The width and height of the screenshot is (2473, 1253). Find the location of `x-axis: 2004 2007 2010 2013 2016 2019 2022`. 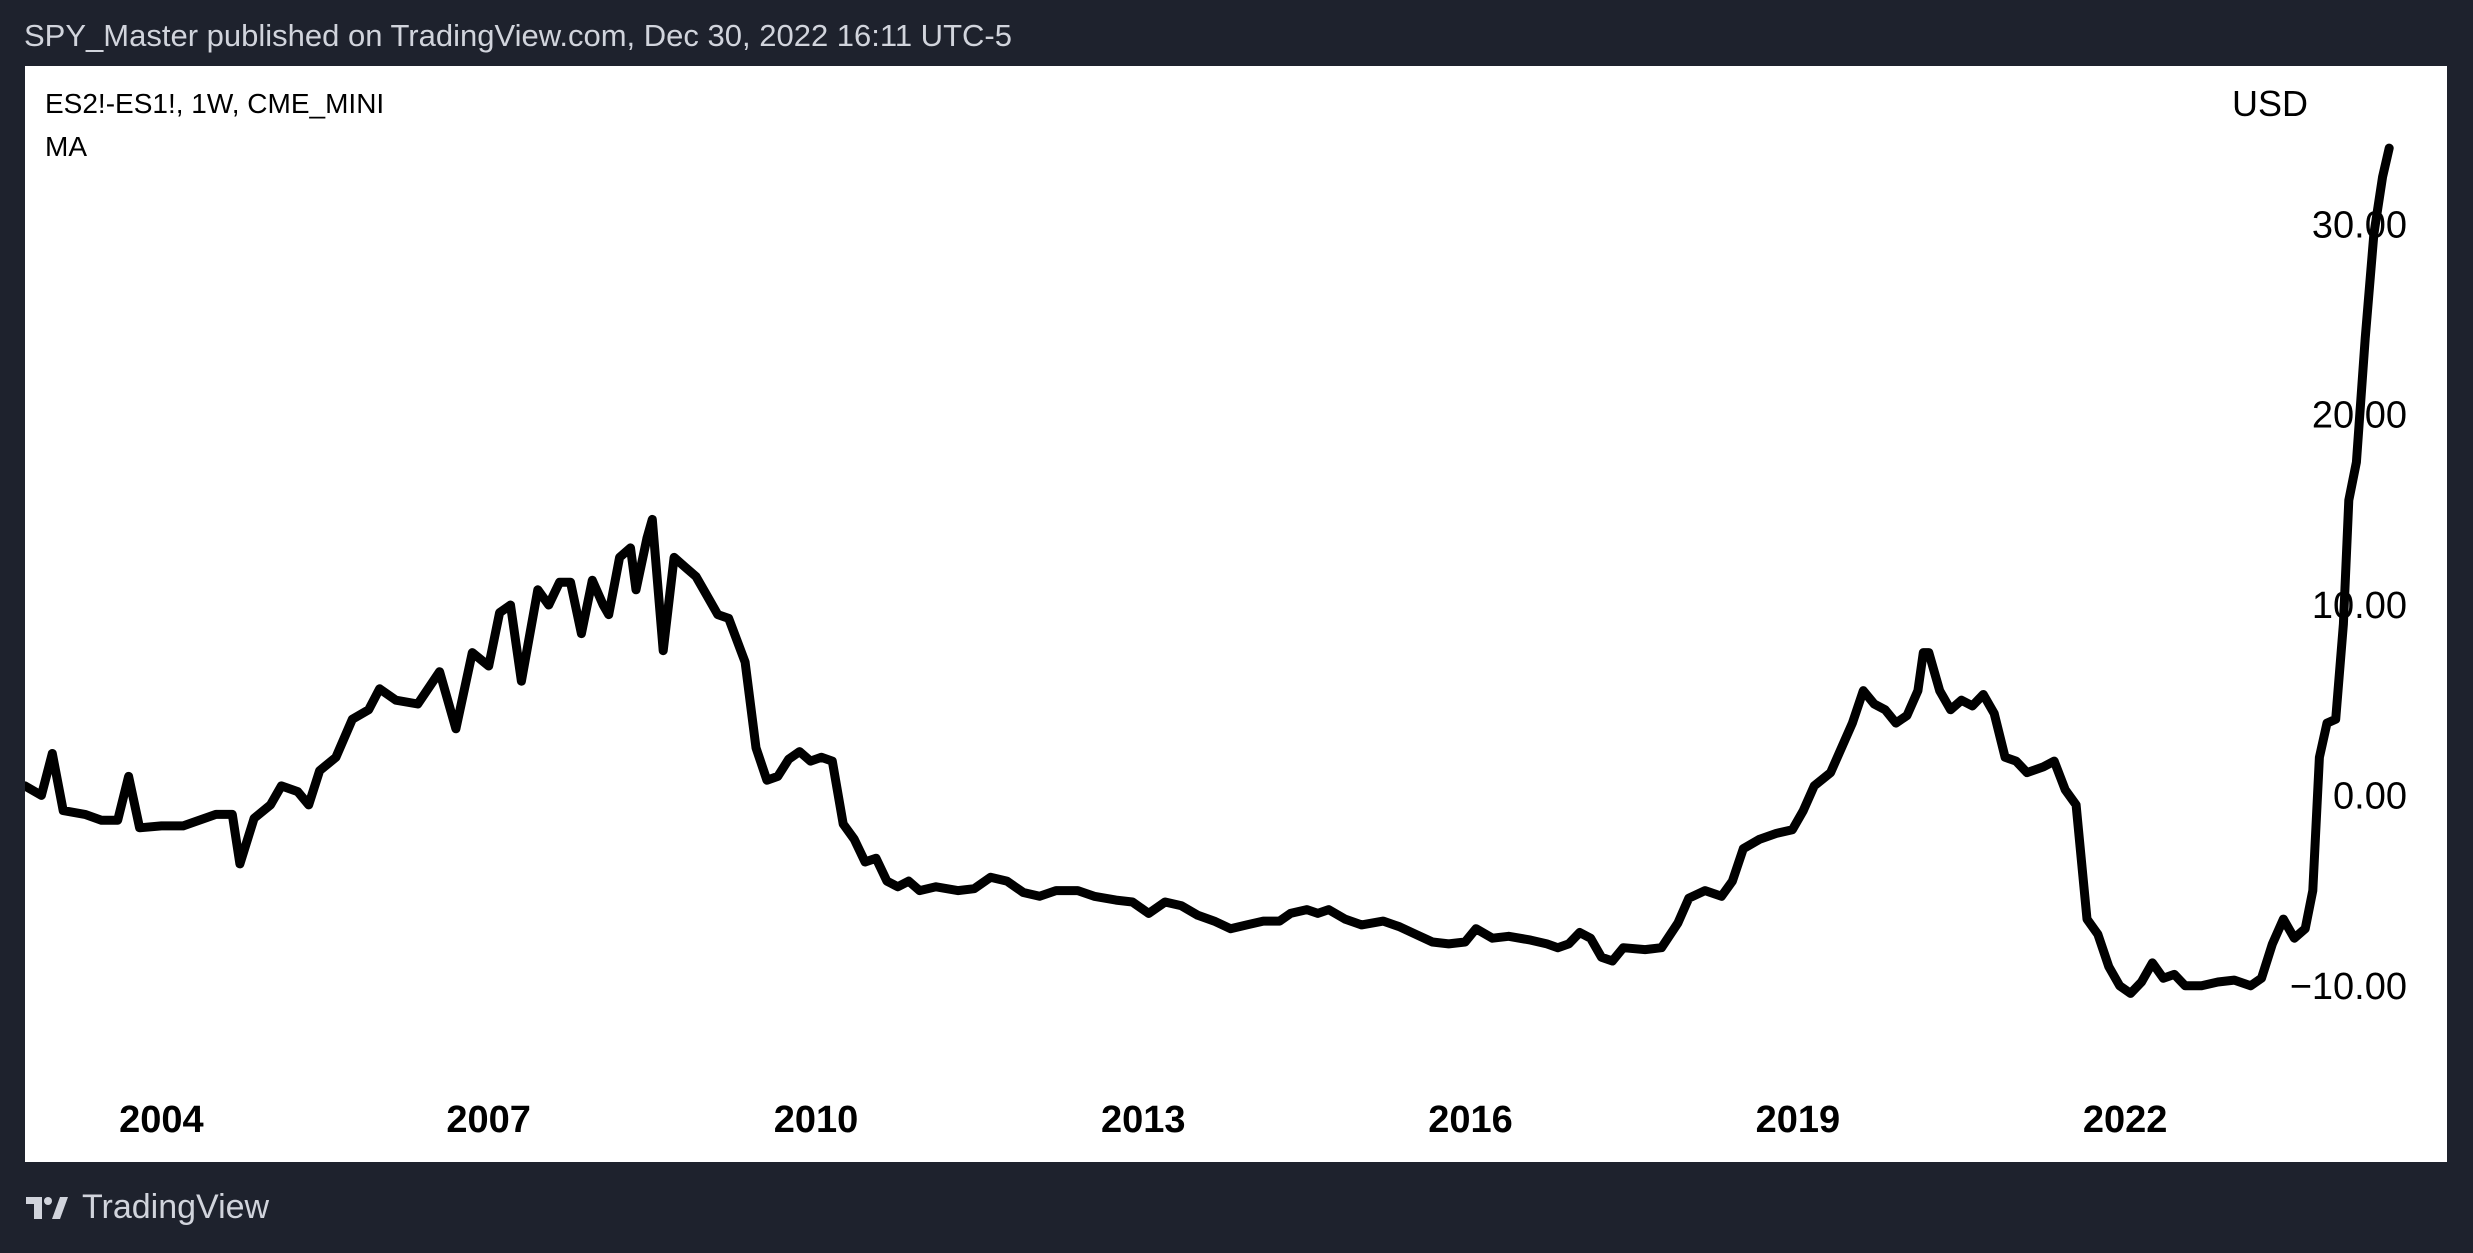

x-axis: 2004 2007 2010 2013 2016 2019 2022 is located at coordinates (1143, 1120).